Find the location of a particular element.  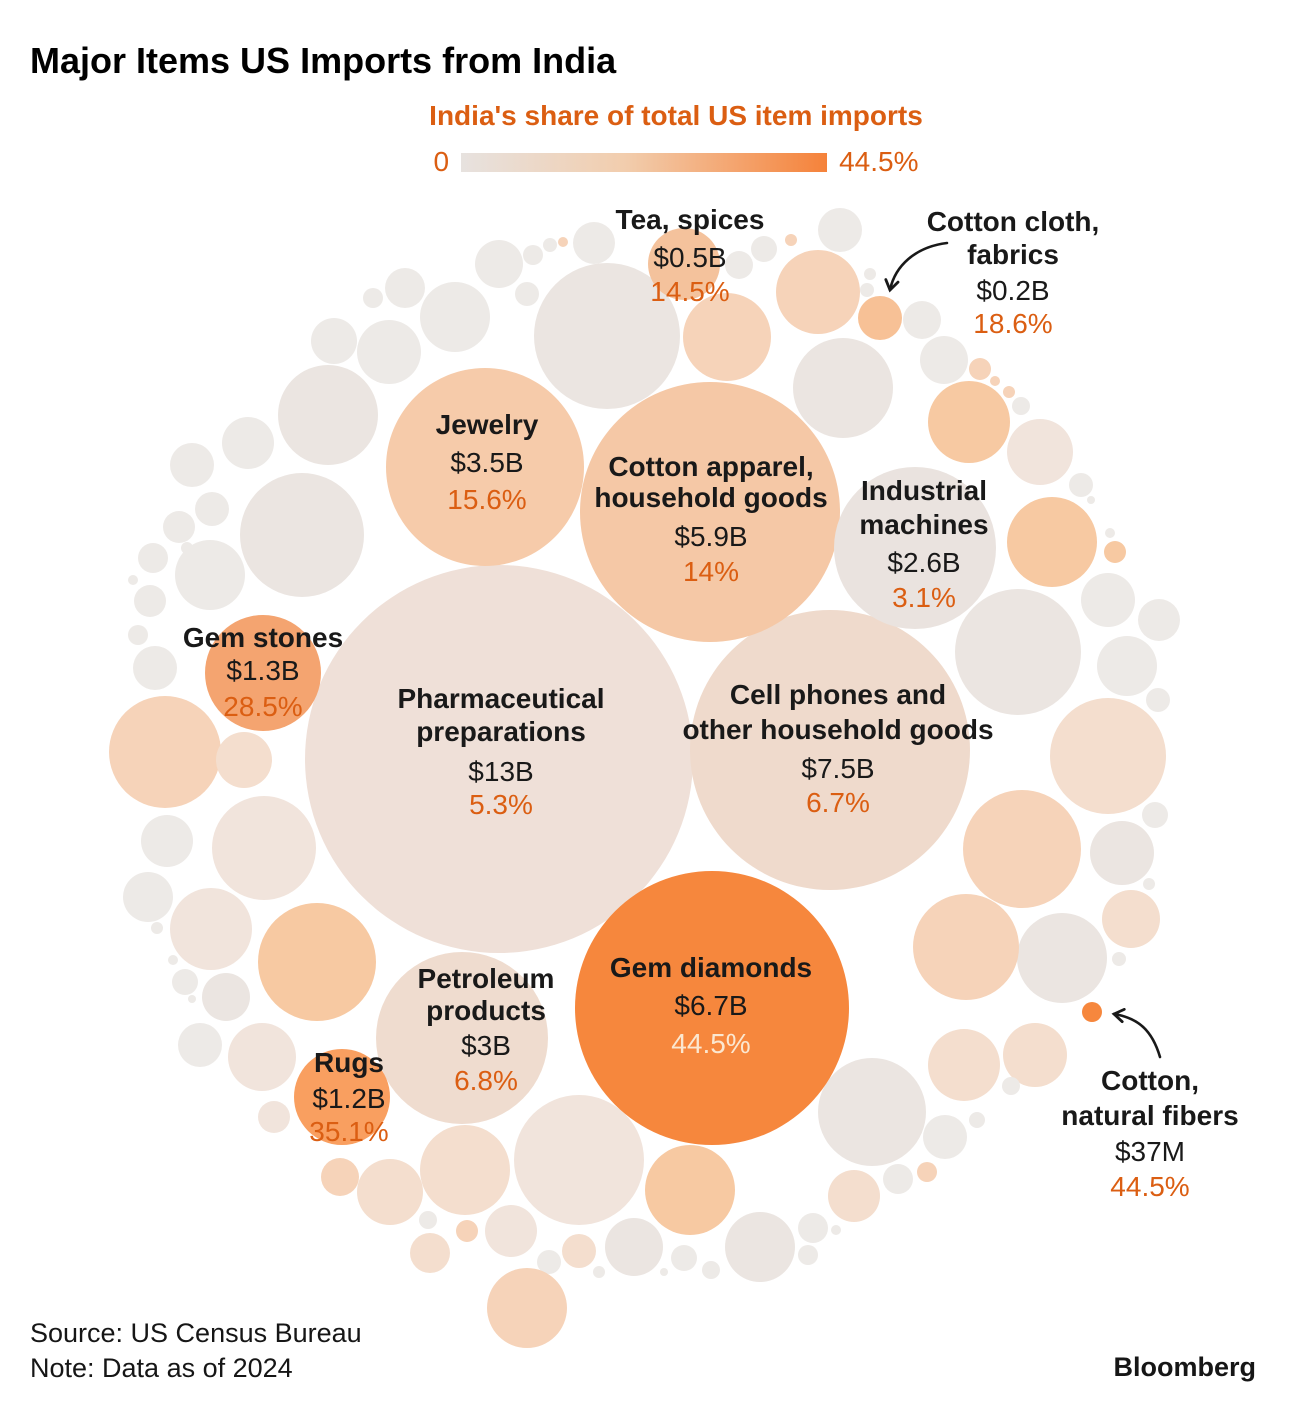

bubble-rugs is located at coordinates (342, 1097).